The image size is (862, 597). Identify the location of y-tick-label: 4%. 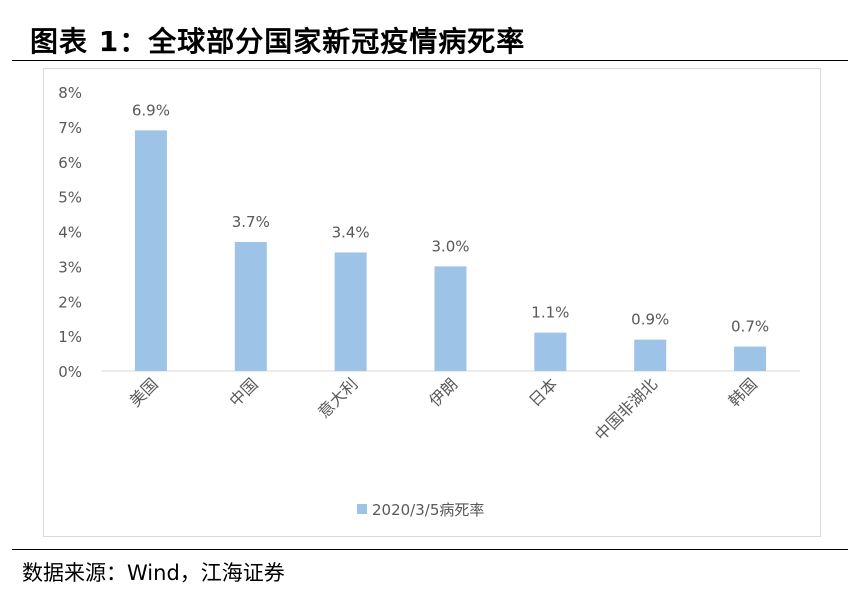
(70, 233).